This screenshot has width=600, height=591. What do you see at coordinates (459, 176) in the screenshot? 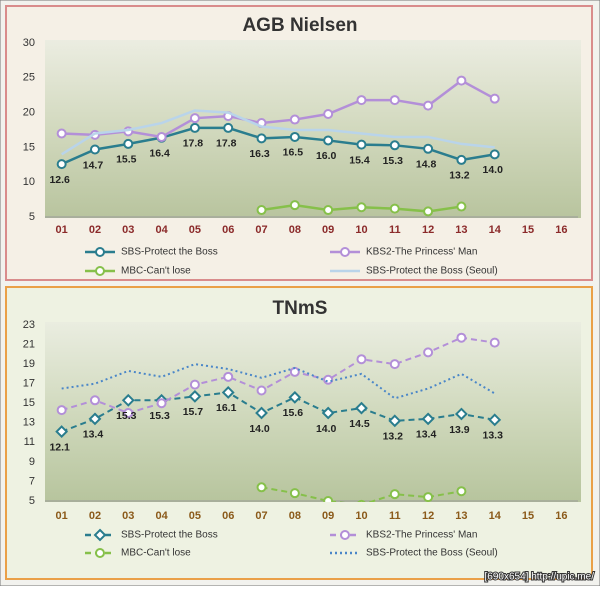
I see `data-label: 13.2` at bounding box center [459, 176].